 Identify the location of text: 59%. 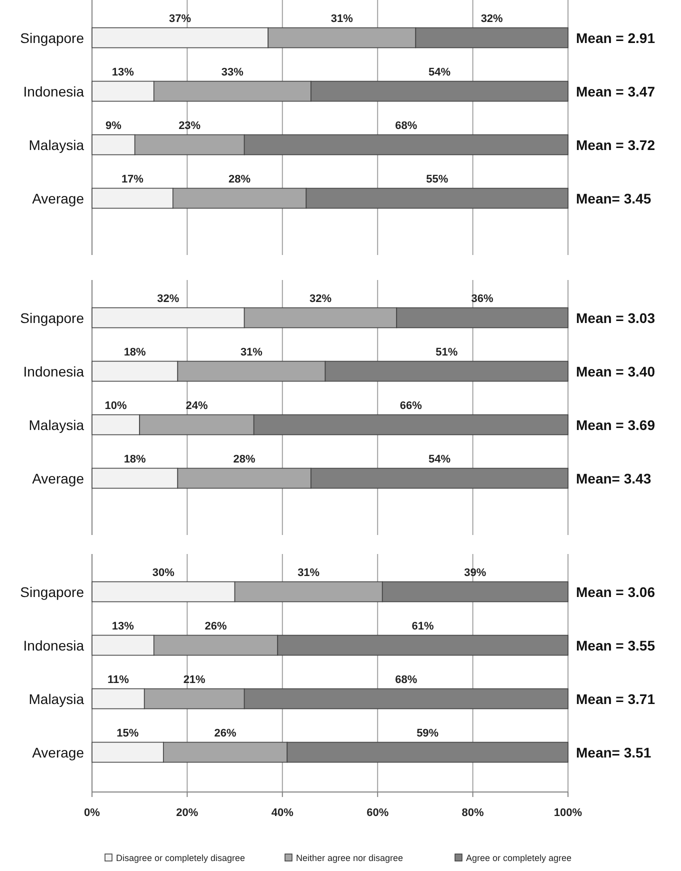
(427, 733).